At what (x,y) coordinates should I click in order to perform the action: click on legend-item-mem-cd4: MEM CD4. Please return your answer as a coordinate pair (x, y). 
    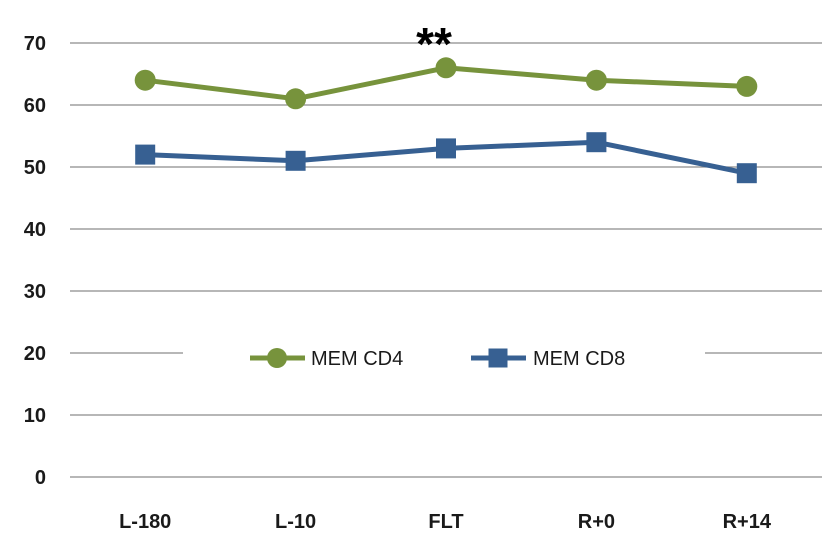
    Looking at the image, I should click on (326, 359).